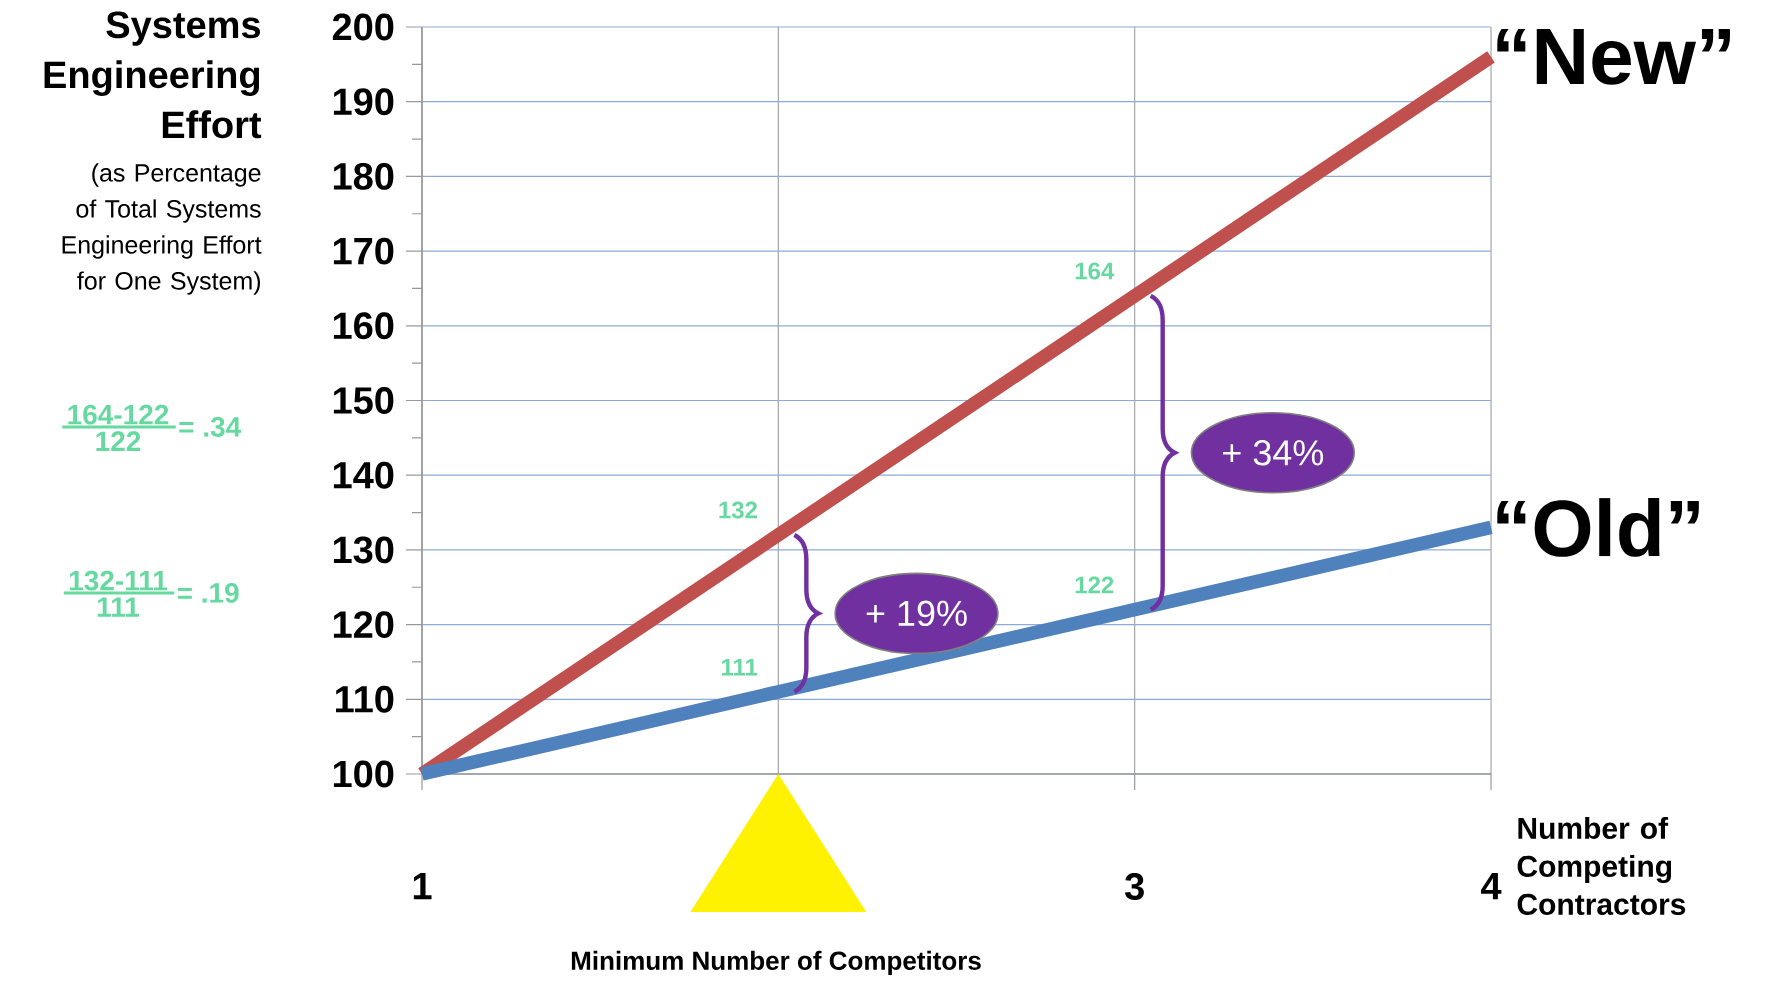  What do you see at coordinates (1491, 886) in the screenshot?
I see `x-tick-label: 4` at bounding box center [1491, 886].